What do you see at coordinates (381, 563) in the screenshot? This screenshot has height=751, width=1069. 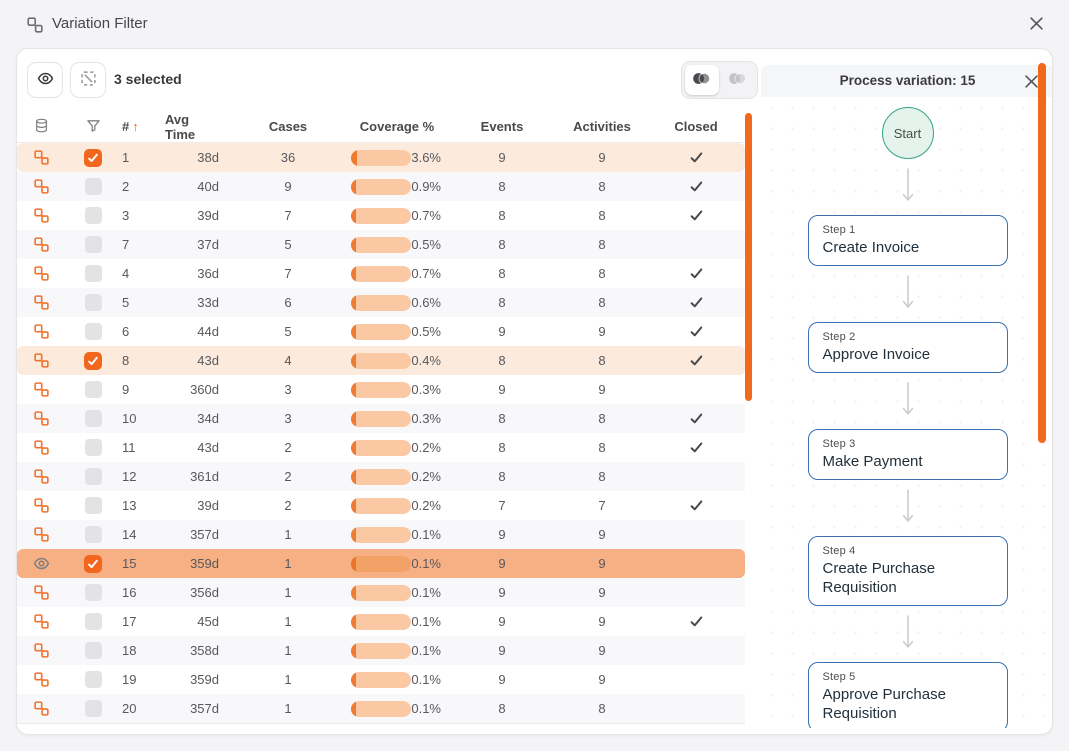 I see `table-row: 15 359d 1 0.1% 9 9` at bounding box center [381, 563].